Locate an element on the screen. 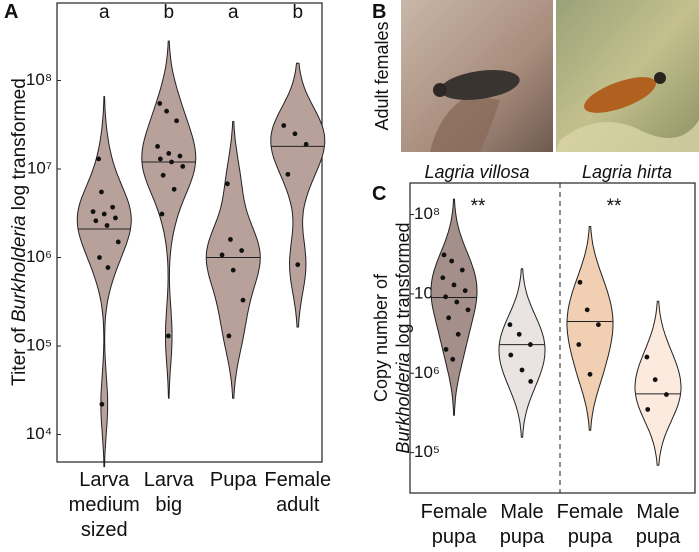 The width and height of the screenshot is (699, 552). y-axis-label-part: log transformed is located at coordinates (19, 146).